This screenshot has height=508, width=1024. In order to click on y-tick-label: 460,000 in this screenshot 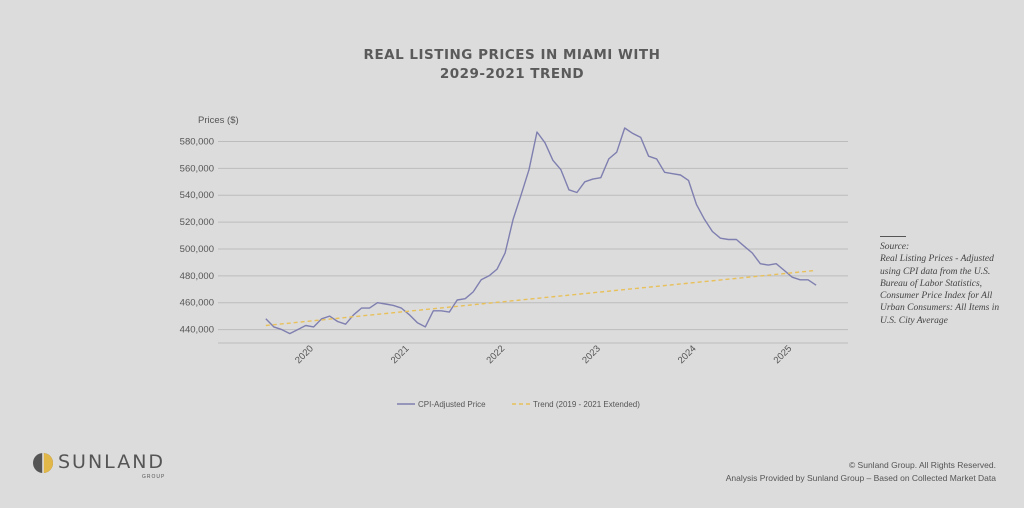, I will do `click(197, 303)`.